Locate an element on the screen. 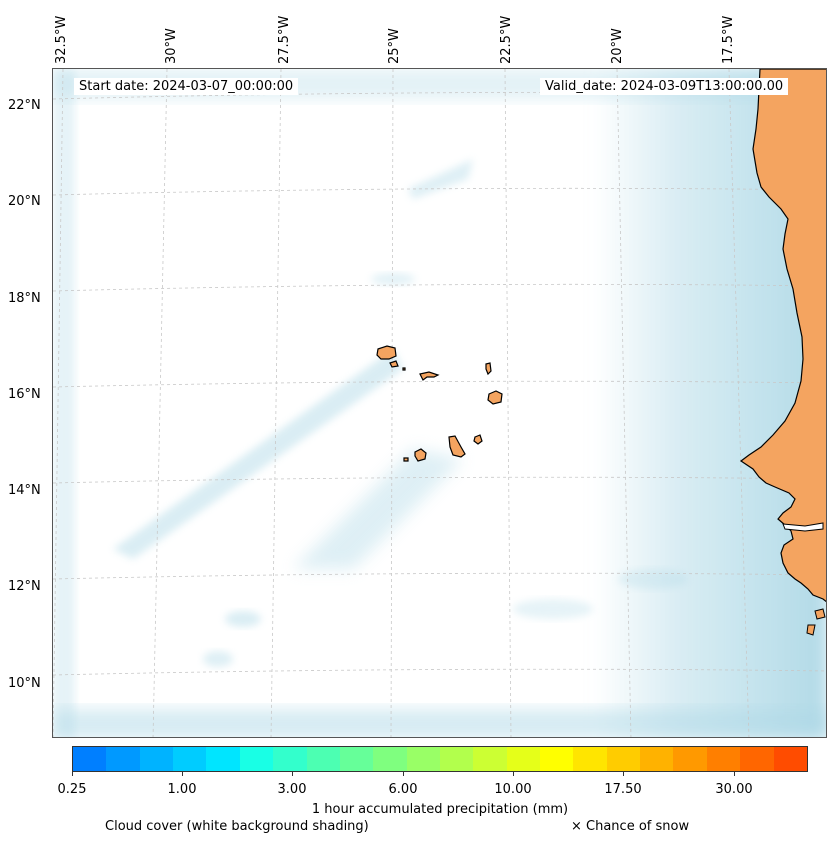 Image resolution: width=837 pixels, height=844 pixels. lon-label-20w: 20°W is located at coordinates (617, 46).